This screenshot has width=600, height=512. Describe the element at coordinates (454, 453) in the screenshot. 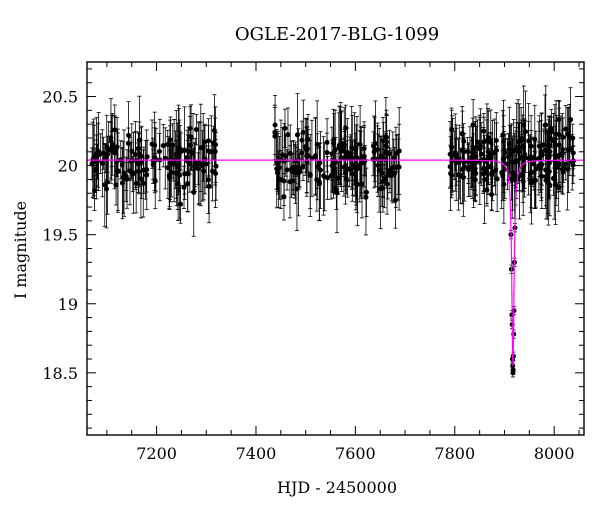

I see `x-tick-label: 7800` at that location.